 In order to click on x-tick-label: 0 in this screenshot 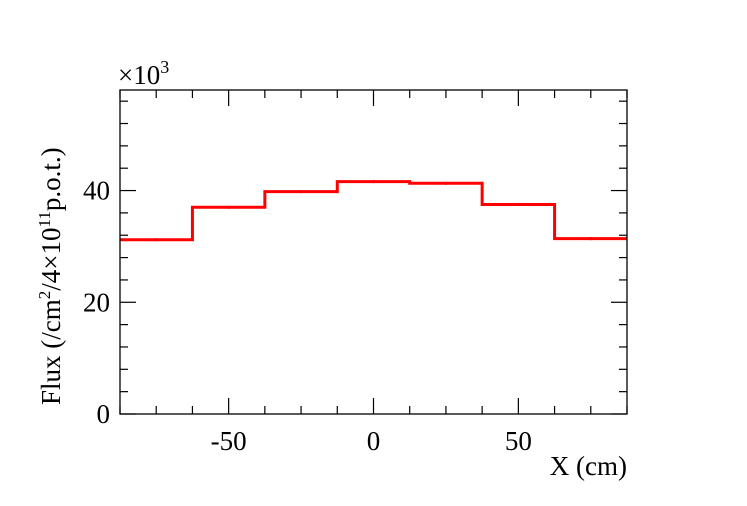, I will do `click(374, 441)`.